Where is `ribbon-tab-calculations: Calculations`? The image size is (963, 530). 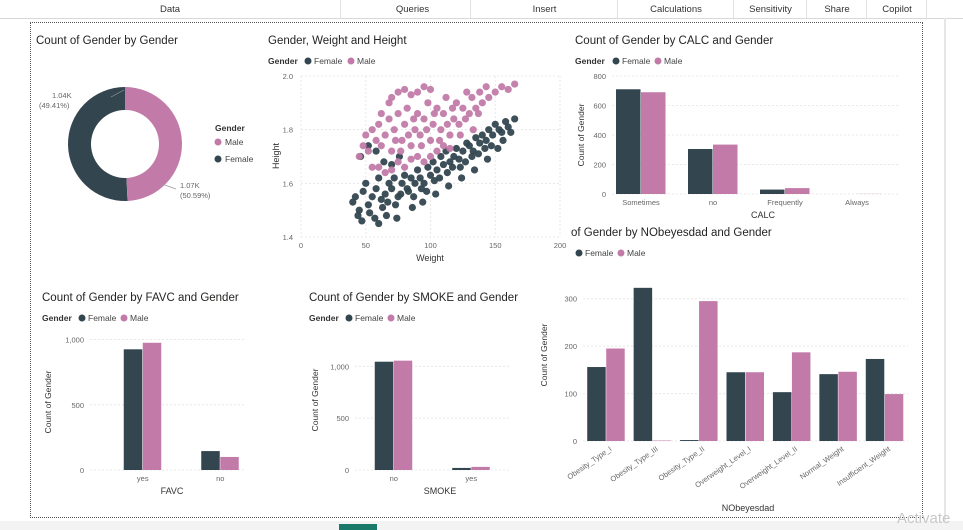 ribbon-tab-calculations: Calculations is located at coordinates (676, 9).